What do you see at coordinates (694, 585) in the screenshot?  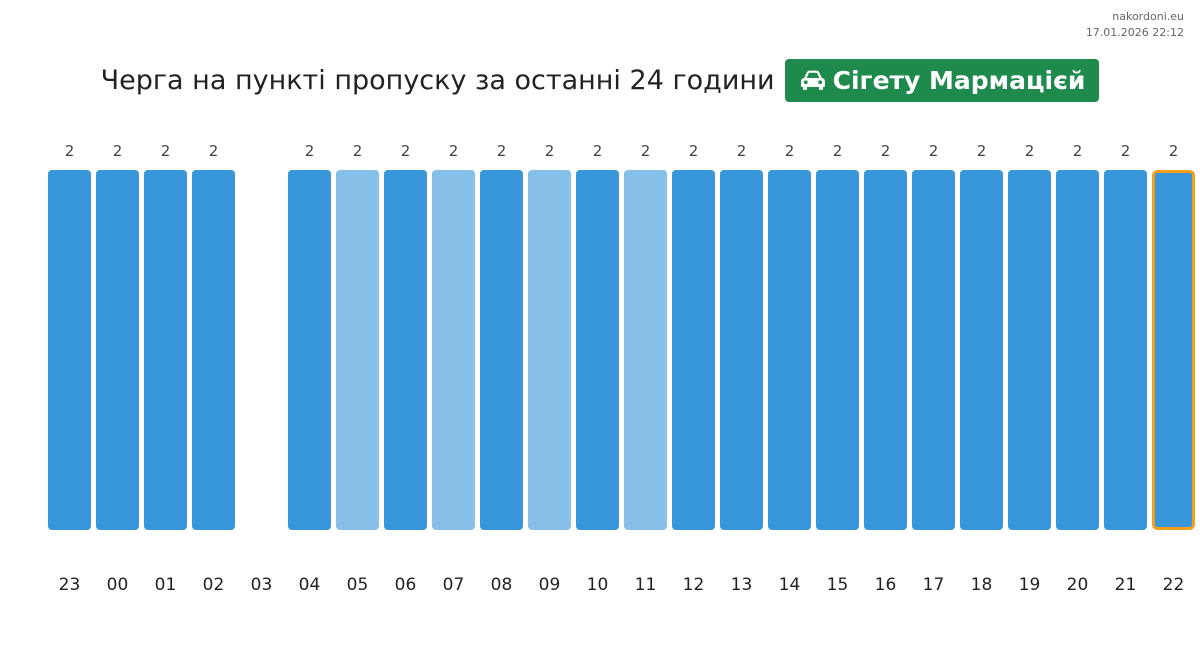 I see `hour-label-12: 12` at bounding box center [694, 585].